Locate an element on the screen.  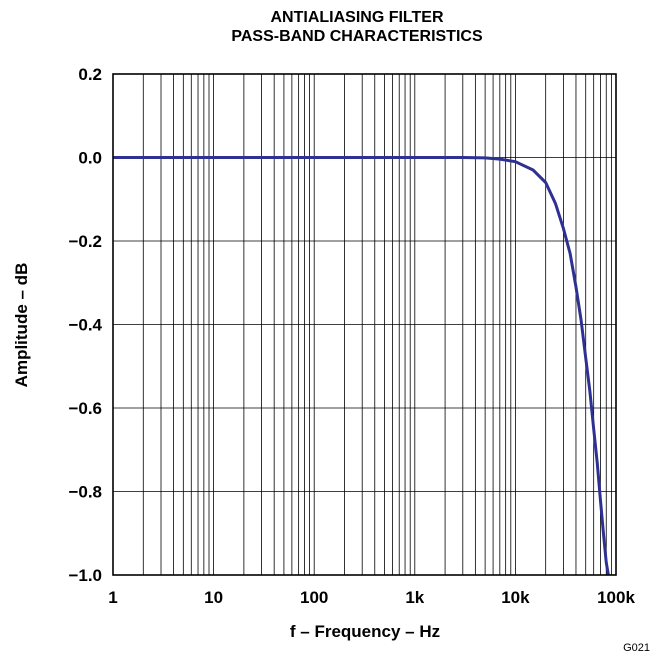
figure-code: G021 is located at coordinates (636, 648).